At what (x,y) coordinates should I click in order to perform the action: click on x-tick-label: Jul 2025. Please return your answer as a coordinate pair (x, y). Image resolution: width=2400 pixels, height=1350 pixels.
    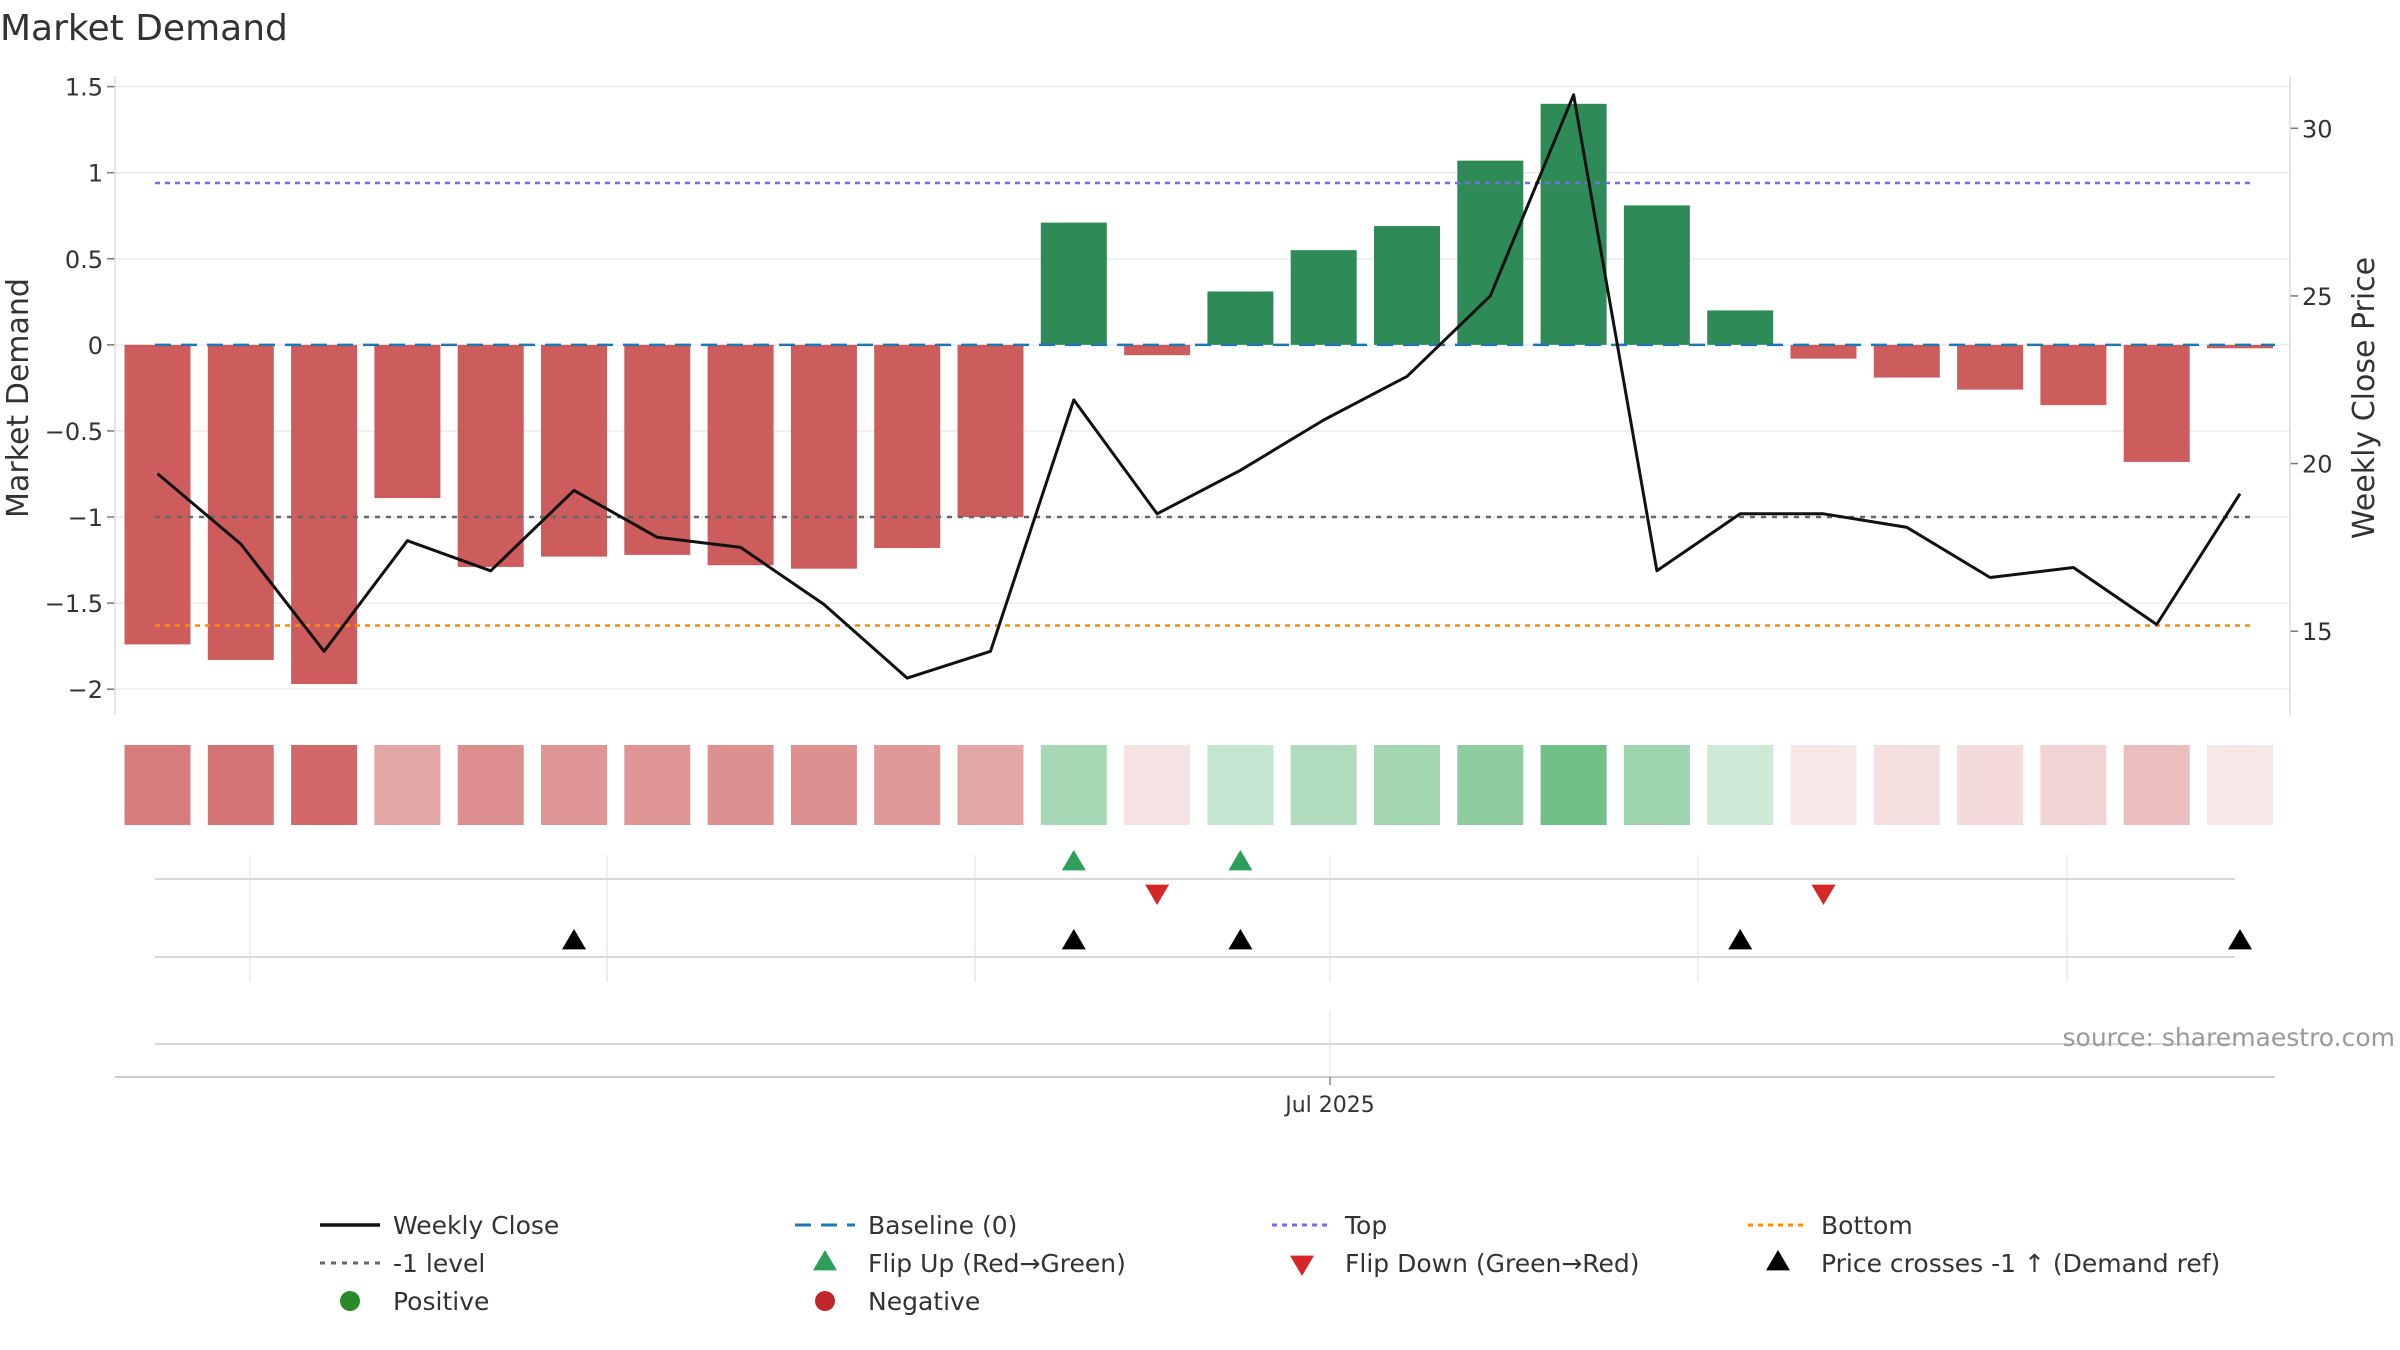
    Looking at the image, I should click on (1329, 1105).